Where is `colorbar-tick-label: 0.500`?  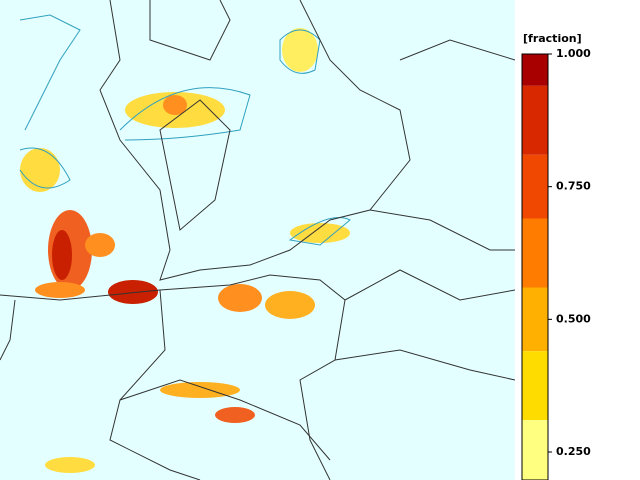 colorbar-tick-label: 0.500 is located at coordinates (573, 318).